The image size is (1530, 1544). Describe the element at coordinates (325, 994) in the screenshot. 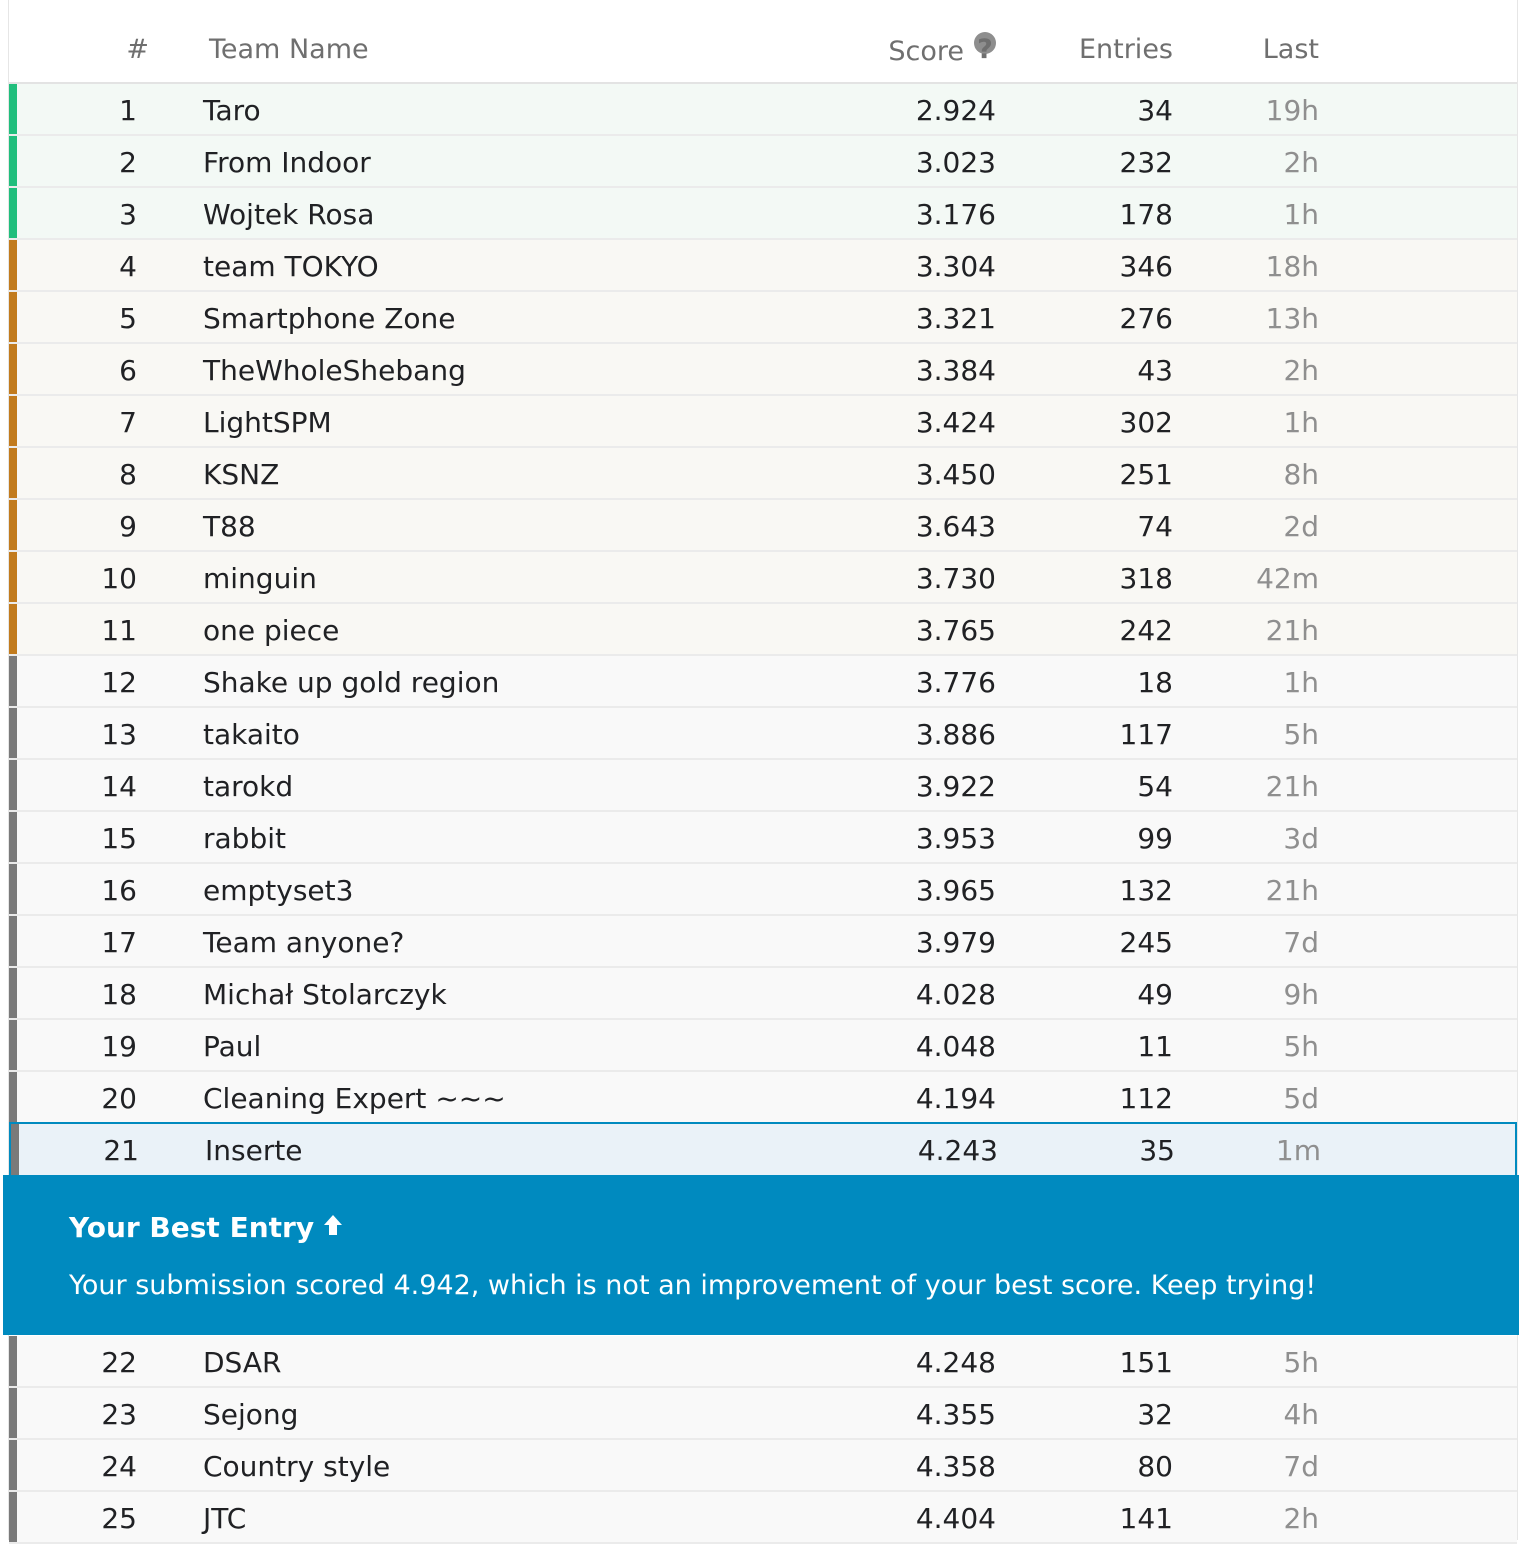

I see `team-name-cell: Michał Stolarczyk` at that location.